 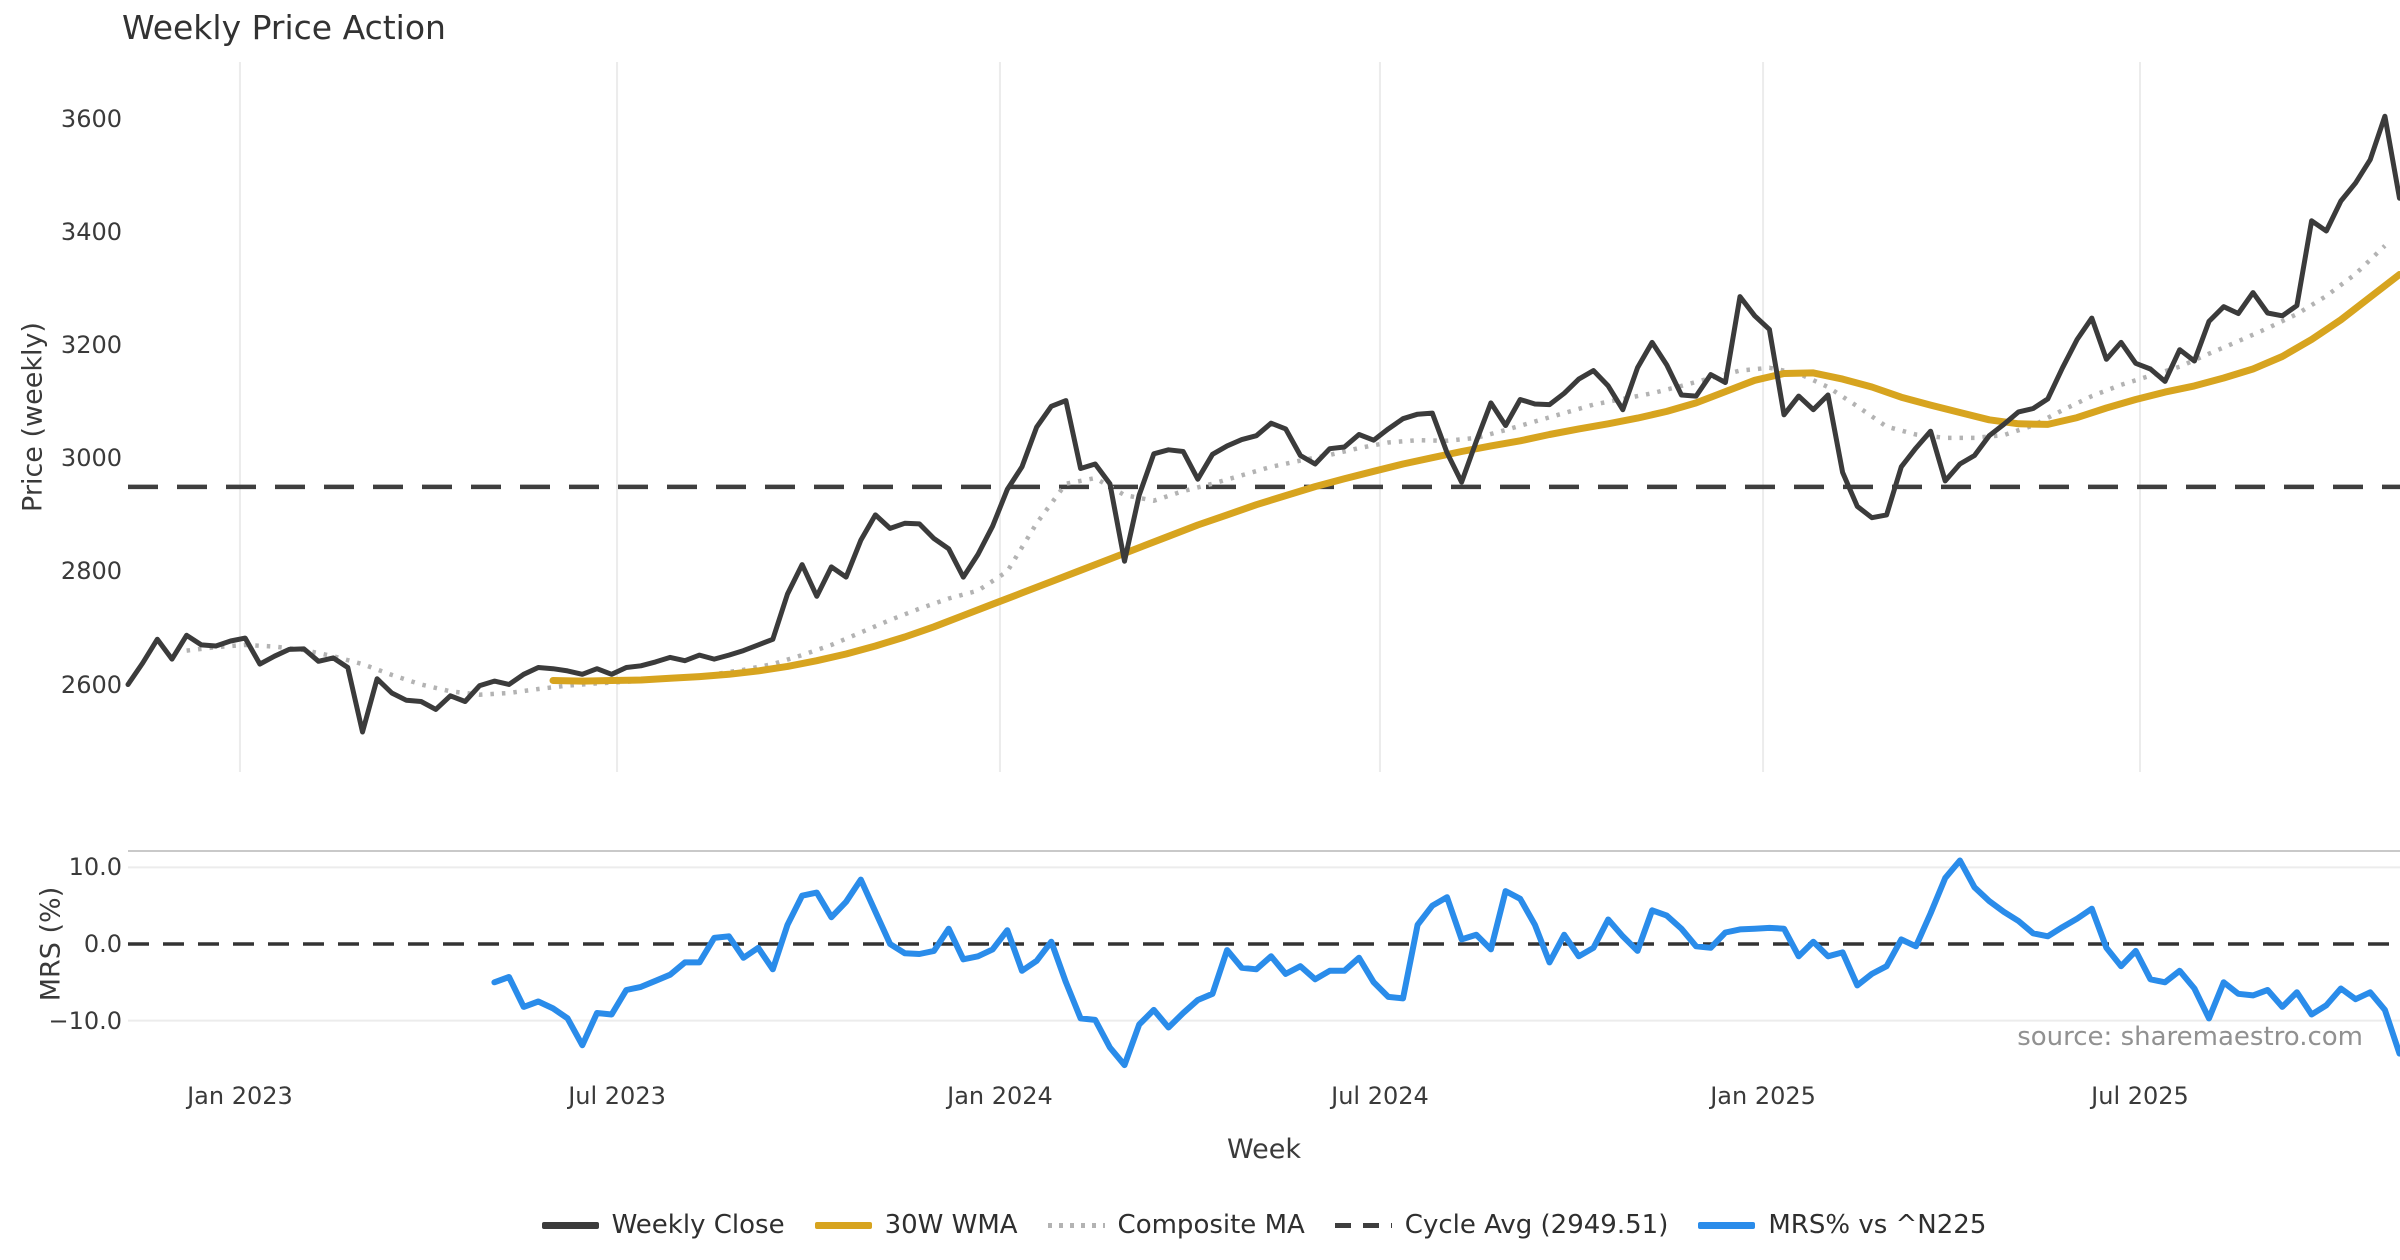 I want to click on legend-item: Composite MA, so click(x=1176, y=1225).